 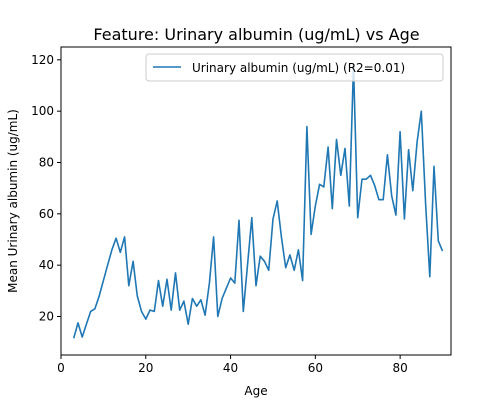 I want to click on legend-label: Urinary albumin (ug/mL) (R2=0.01), so click(x=298, y=68).